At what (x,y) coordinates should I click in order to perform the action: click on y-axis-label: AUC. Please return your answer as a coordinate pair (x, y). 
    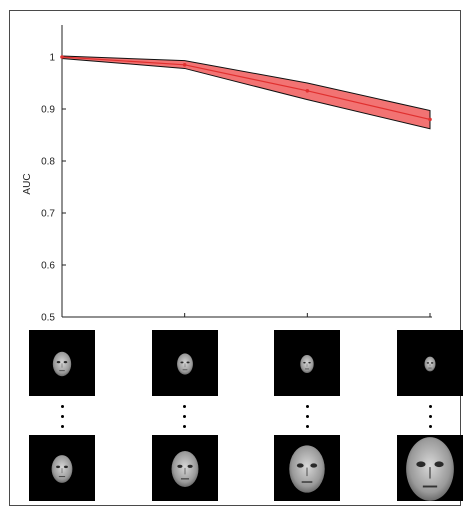
    Looking at the image, I should click on (27, 183).